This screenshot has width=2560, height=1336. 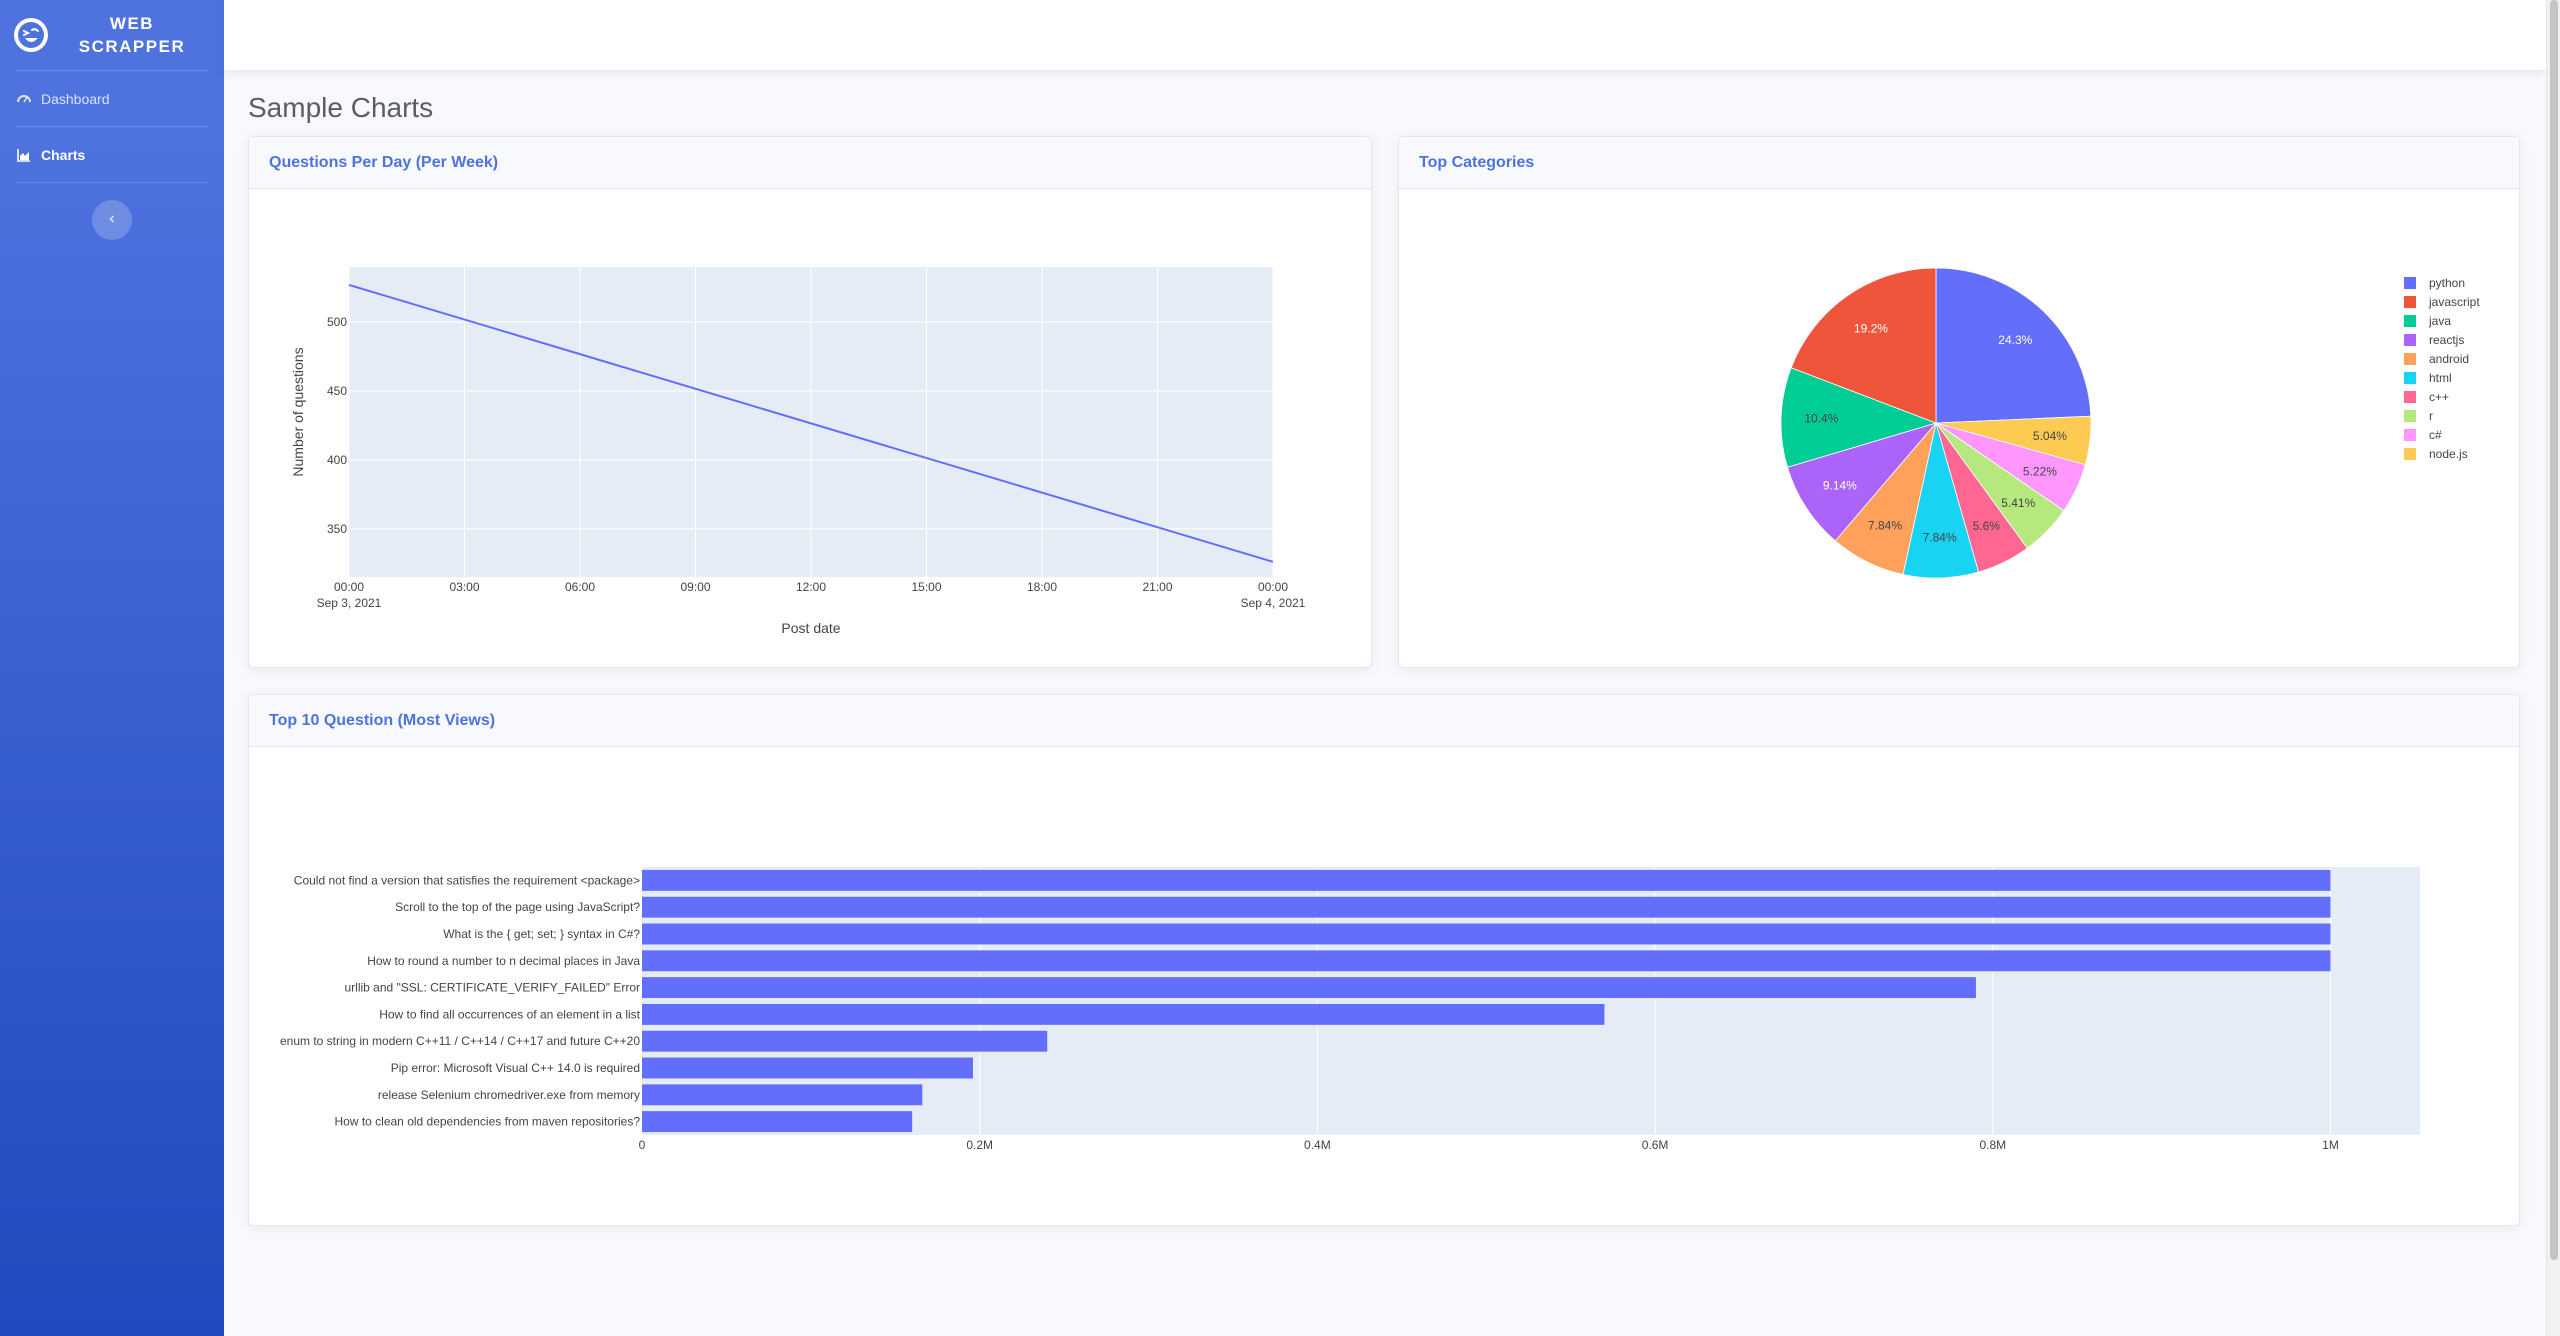 I want to click on x-tick-label: 06:00, so click(x=580, y=587).